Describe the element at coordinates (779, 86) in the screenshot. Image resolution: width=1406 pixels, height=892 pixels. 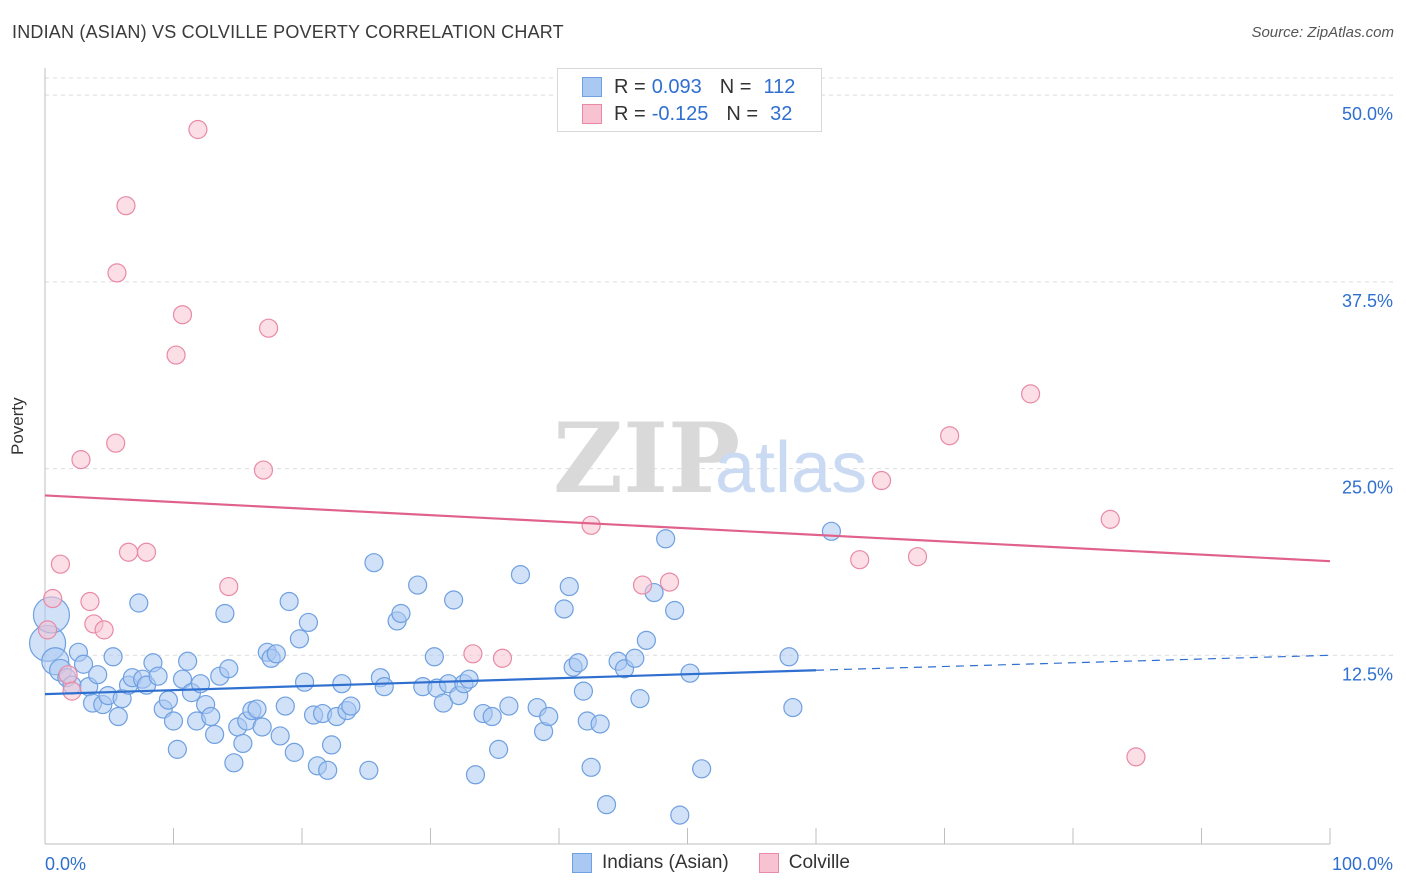
I see `legend-n-value: 112` at that location.